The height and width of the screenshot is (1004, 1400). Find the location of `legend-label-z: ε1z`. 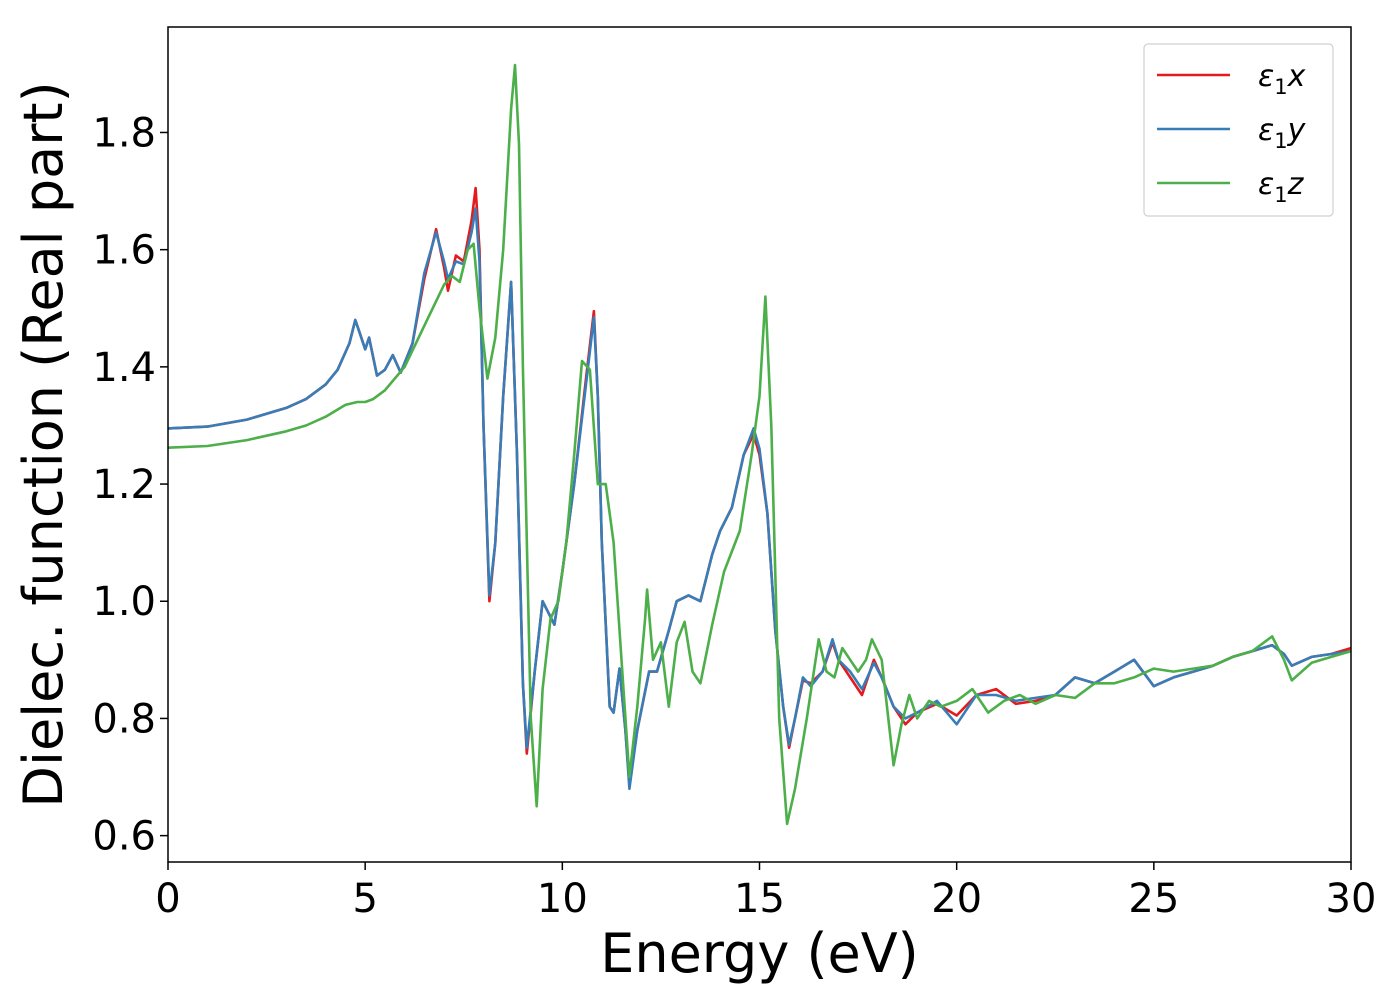

legend-label-z: ε1z is located at coordinates (1281, 187).